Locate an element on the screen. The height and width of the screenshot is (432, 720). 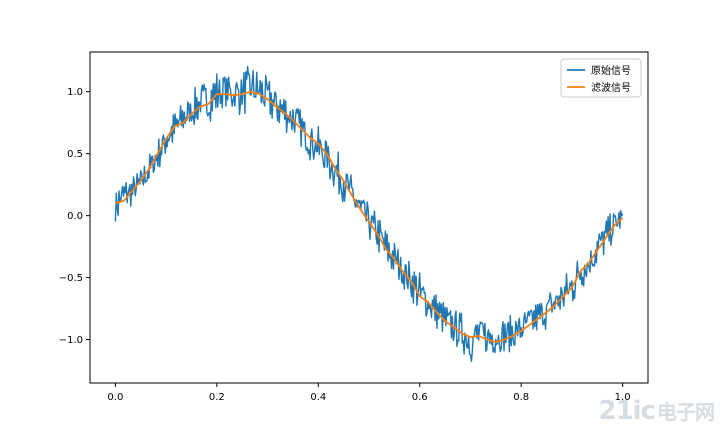
x-tick-label: 0.4 is located at coordinates (318, 397).